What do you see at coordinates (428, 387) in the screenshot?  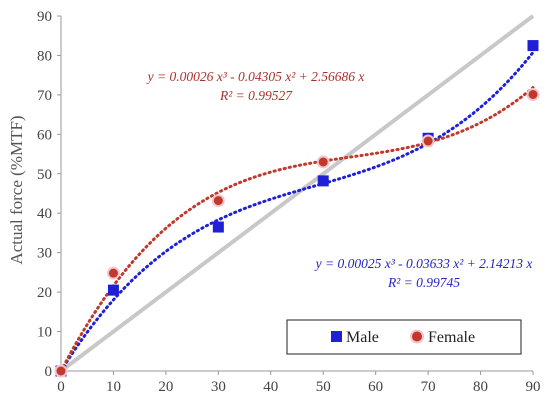 I see `x-tick-label: 70` at bounding box center [428, 387].